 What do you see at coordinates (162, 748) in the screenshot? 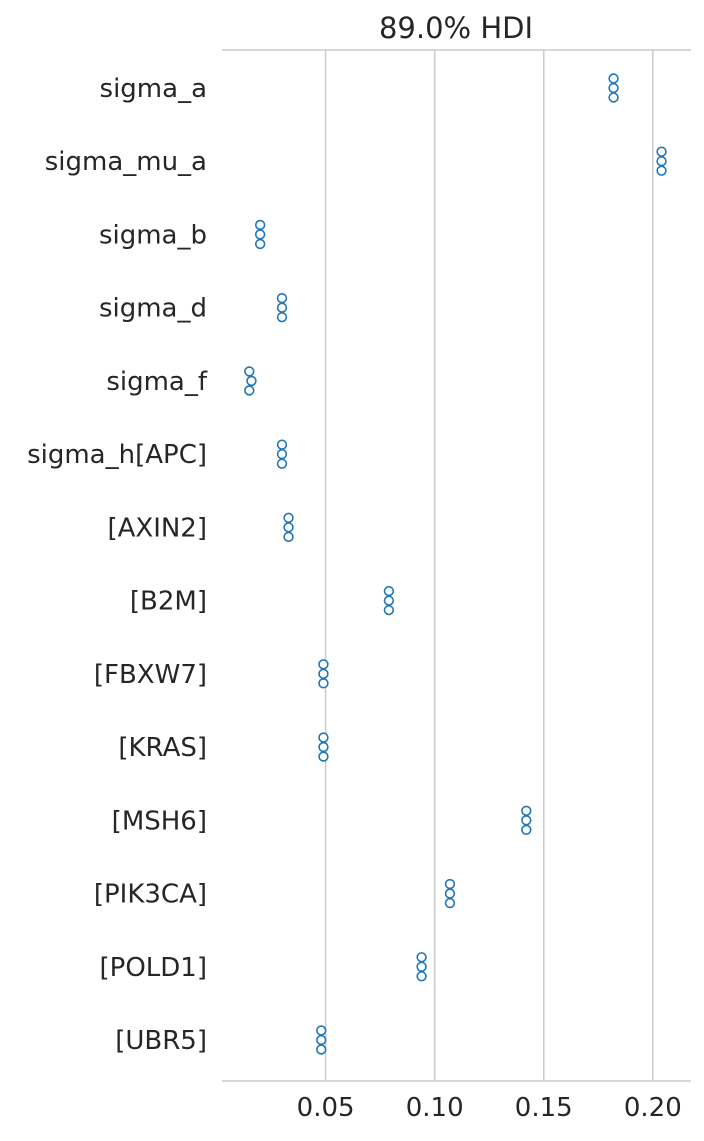
I see `y-tick-label: [KRAS]` at bounding box center [162, 748].